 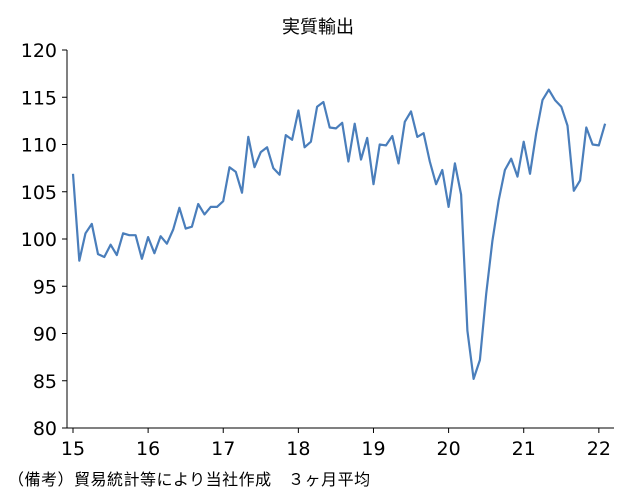 I want to click on y-tick-label: 110, so click(x=39, y=146).